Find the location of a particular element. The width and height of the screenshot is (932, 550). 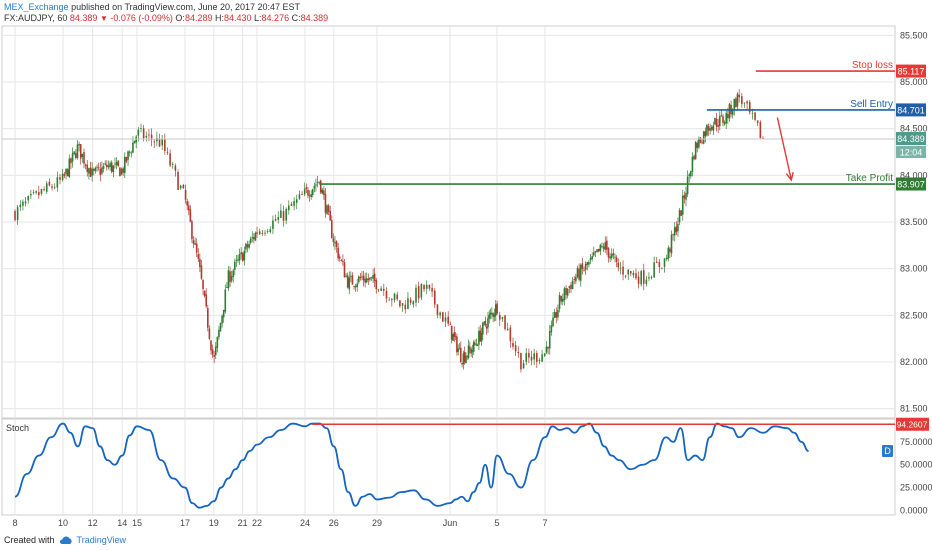

low-label: L: is located at coordinates (258, 18).